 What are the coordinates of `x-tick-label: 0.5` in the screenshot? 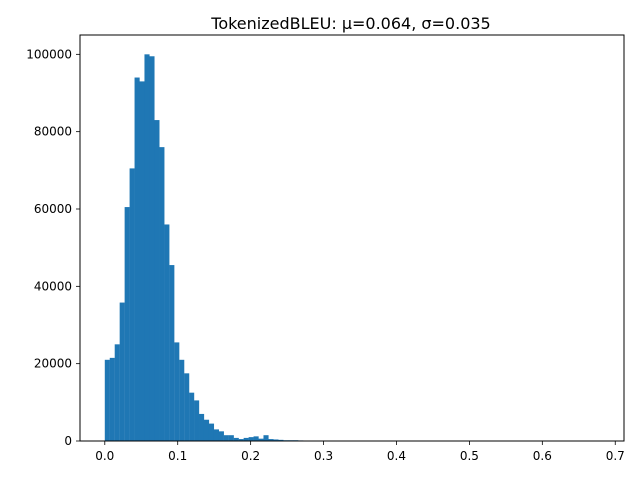 It's located at (469, 456).